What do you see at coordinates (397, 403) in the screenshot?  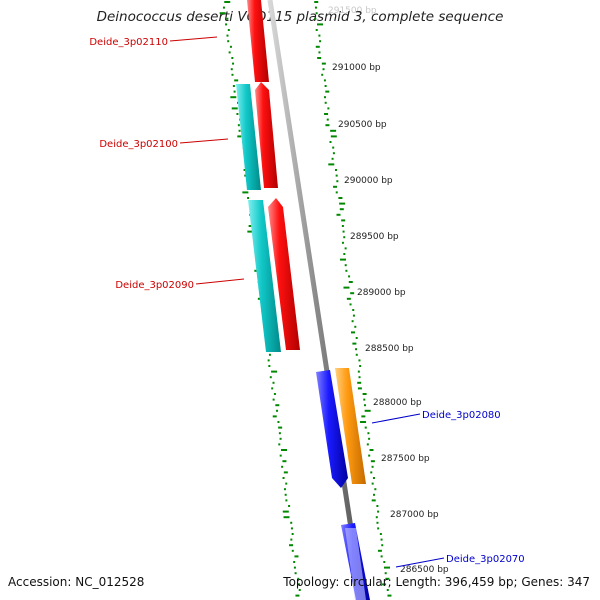 I see `tick-label: 288000 bp` at bounding box center [397, 403].